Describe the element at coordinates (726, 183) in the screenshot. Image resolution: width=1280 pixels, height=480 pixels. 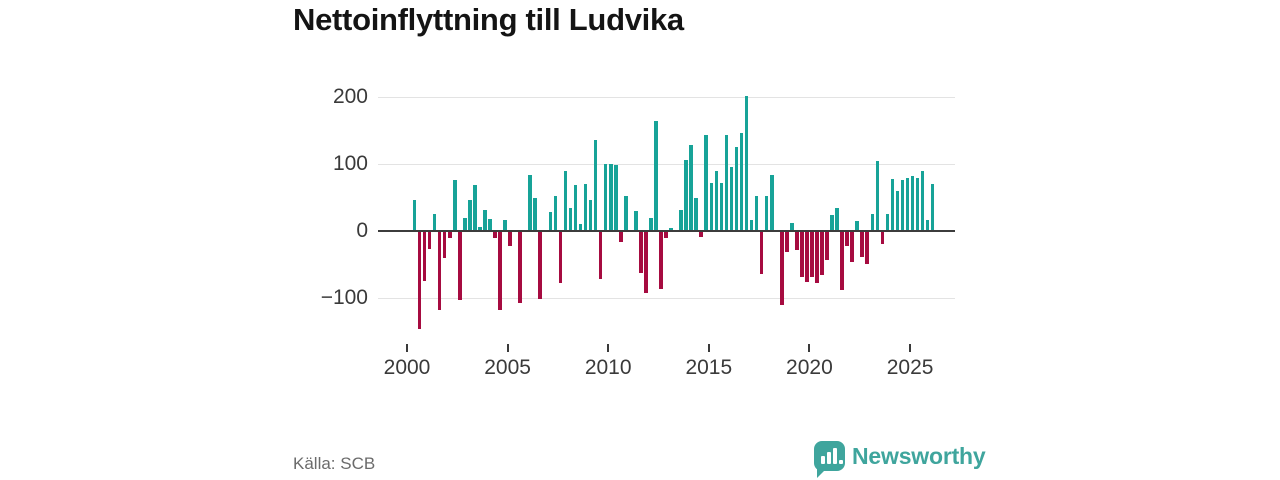
I see `bar-2015-Q4` at that location.